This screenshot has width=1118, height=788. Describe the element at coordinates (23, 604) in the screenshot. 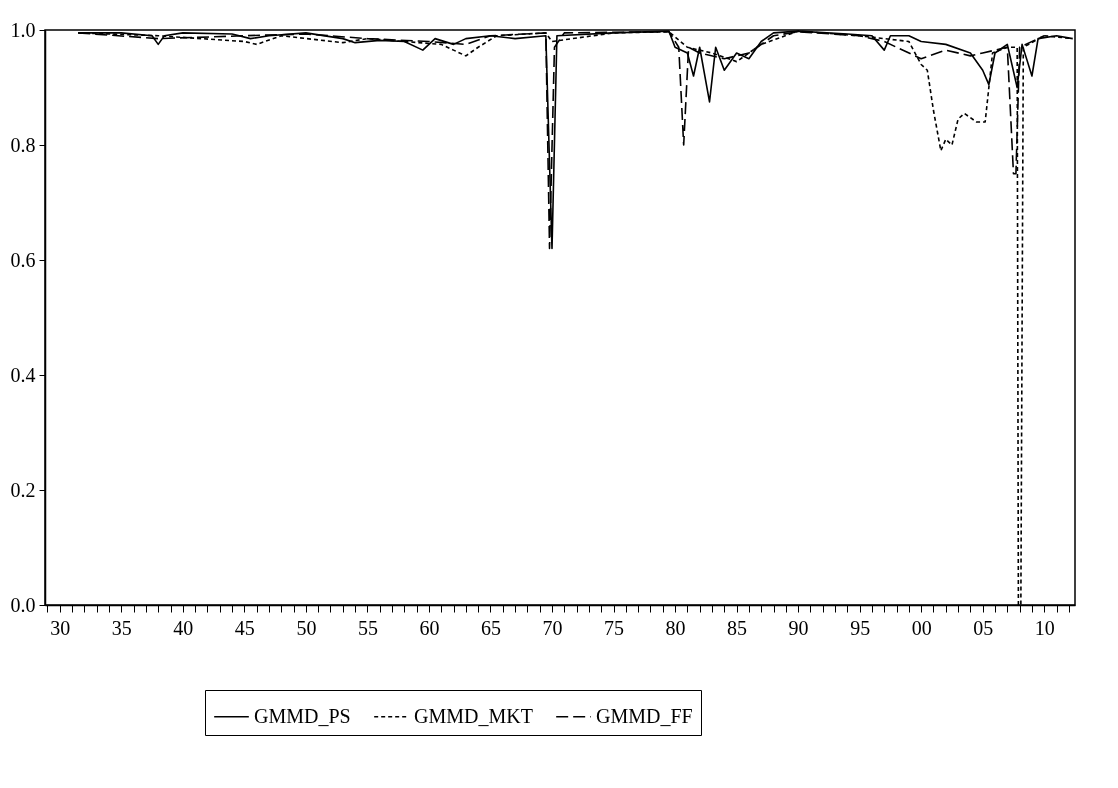

I see `y-tick-label: 0.0` at that location.